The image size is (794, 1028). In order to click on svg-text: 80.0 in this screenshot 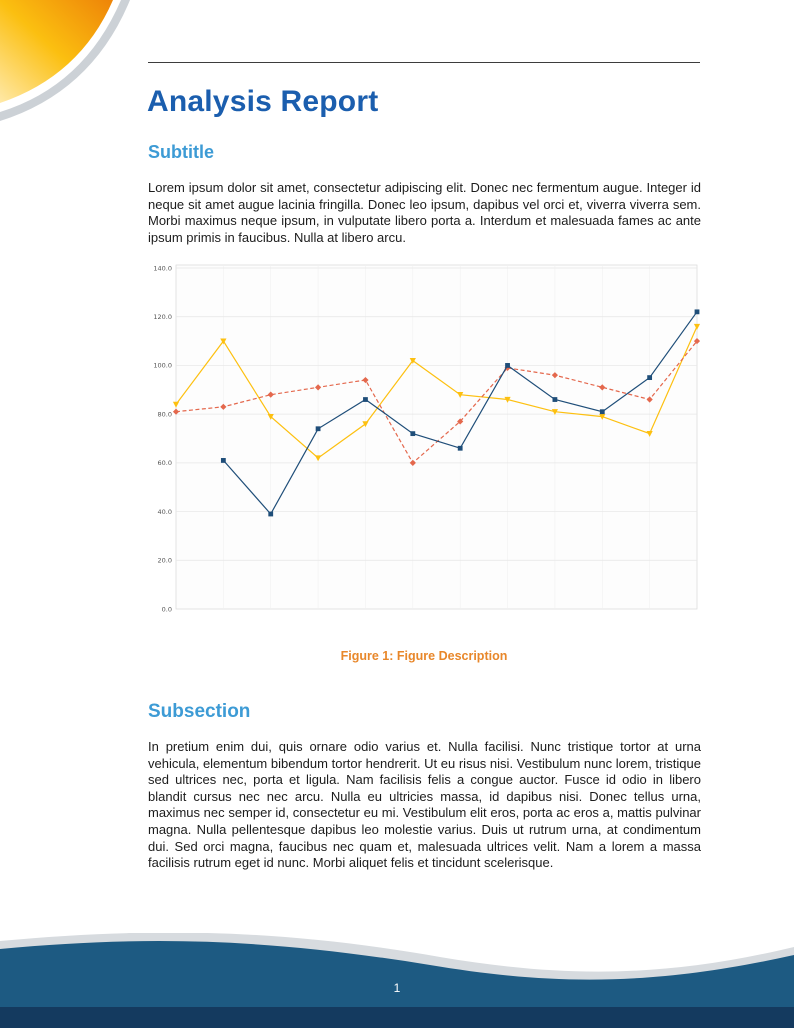, I will do `click(165, 414)`.